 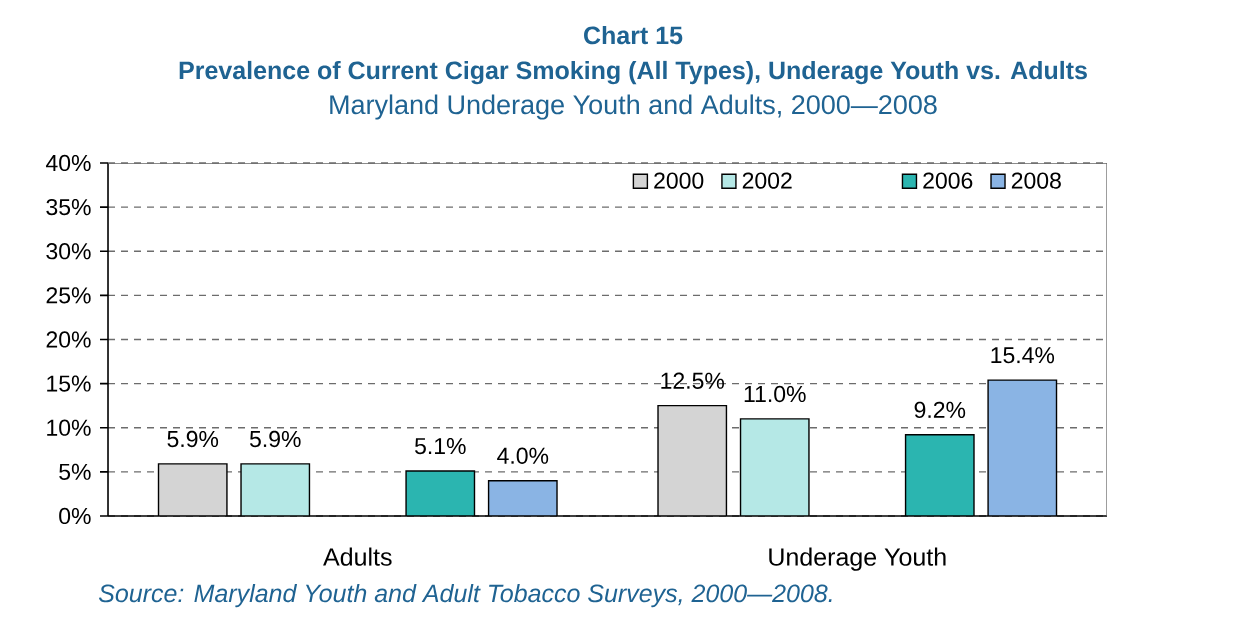 What do you see at coordinates (523, 455) in the screenshot?
I see `data-label: 4.0%` at bounding box center [523, 455].